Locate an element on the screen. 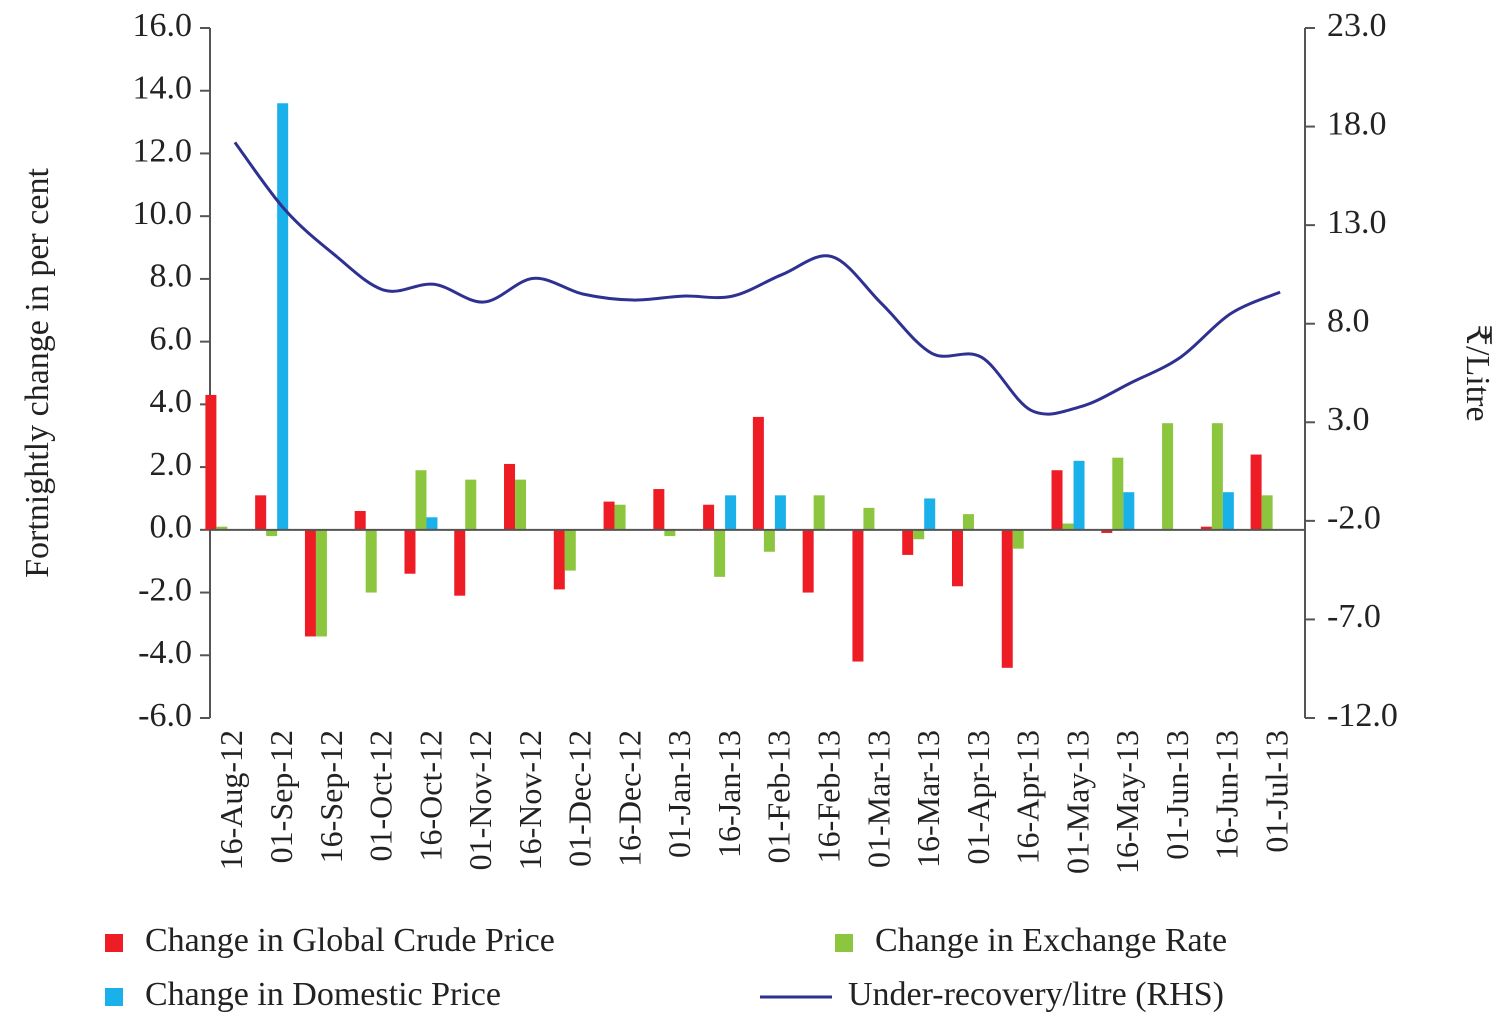  y-tick-label: 10.0 is located at coordinates (163, 213).